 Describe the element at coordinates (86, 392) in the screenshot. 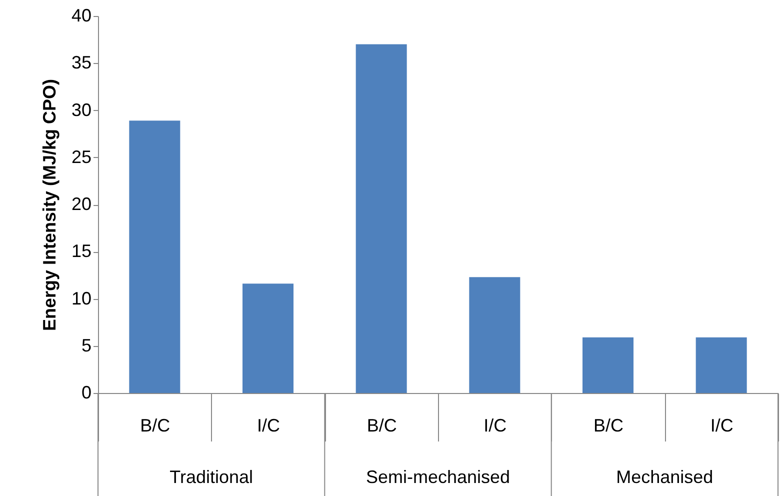

I see `y-tick-label: 0` at that location.